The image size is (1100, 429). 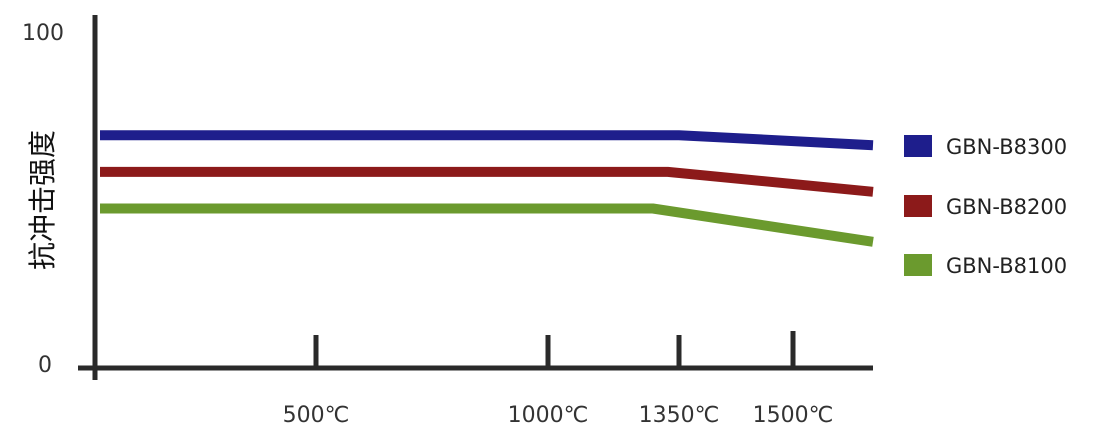 What do you see at coordinates (1006, 147) in the screenshot?
I see `legend-label: GBN-B8300` at bounding box center [1006, 147].